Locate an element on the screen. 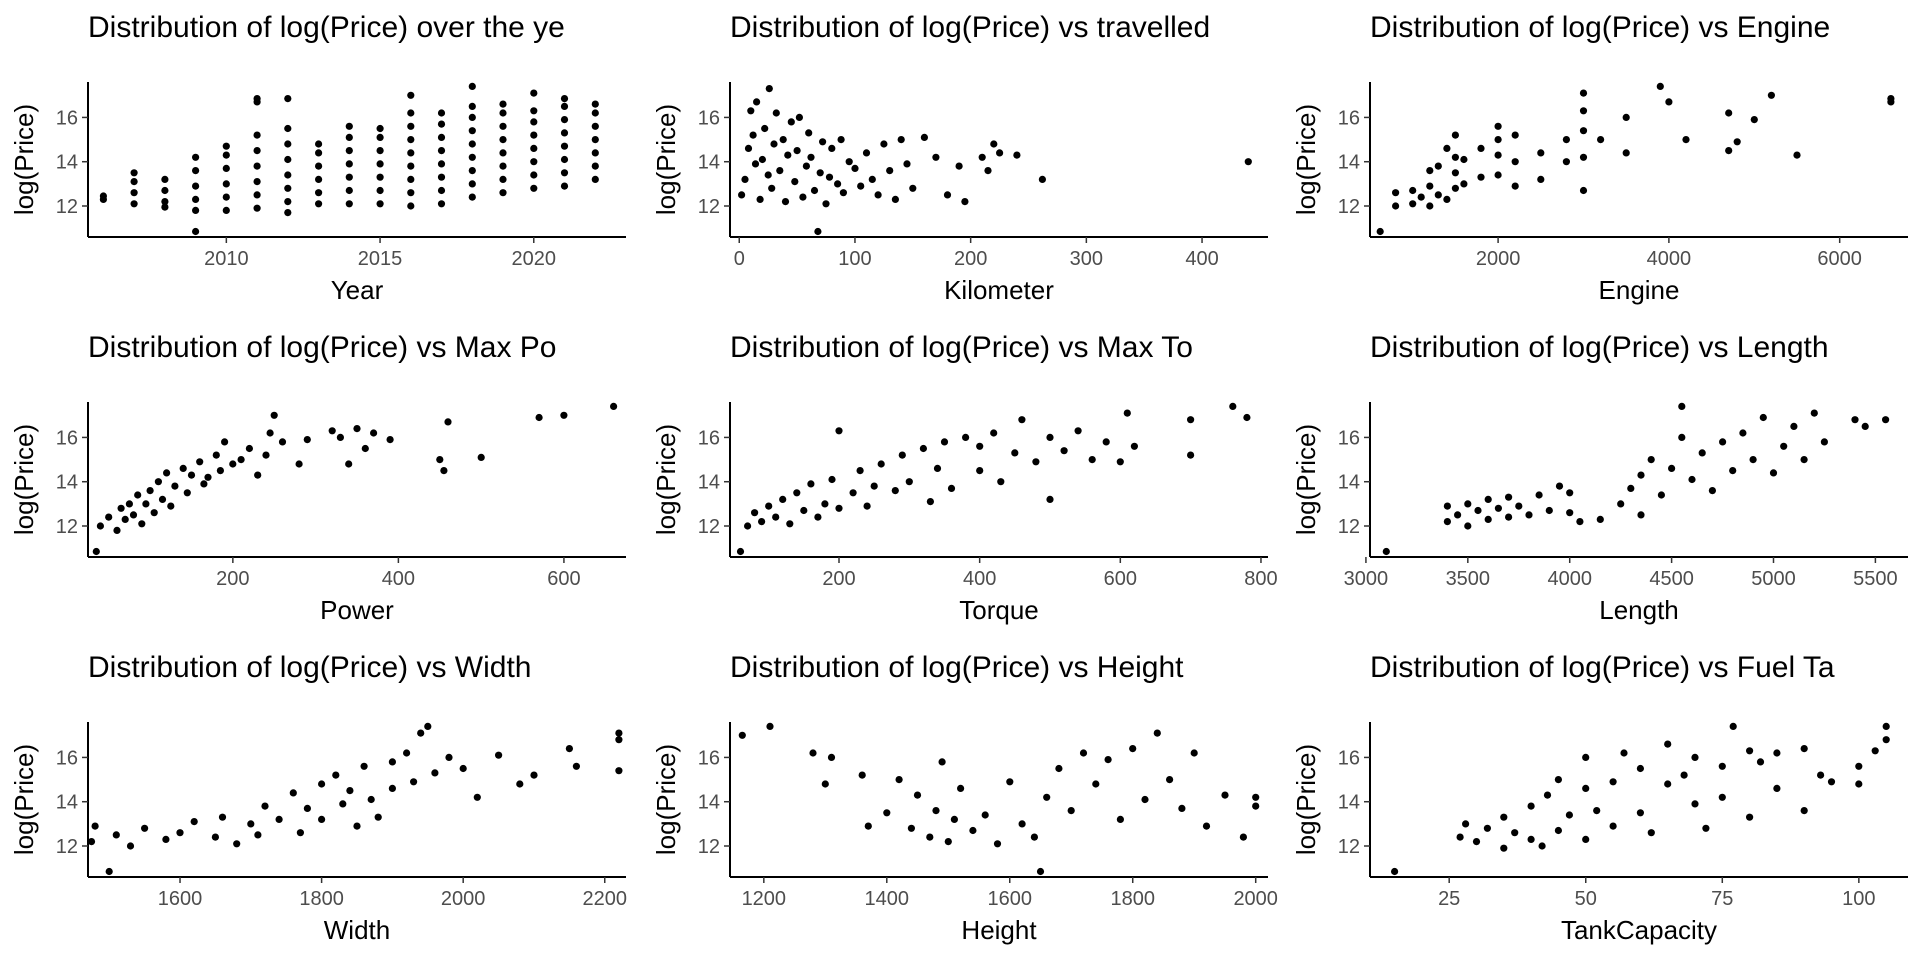 The image size is (1920, 960). x-tick-label: 0 is located at coordinates (739, 259).